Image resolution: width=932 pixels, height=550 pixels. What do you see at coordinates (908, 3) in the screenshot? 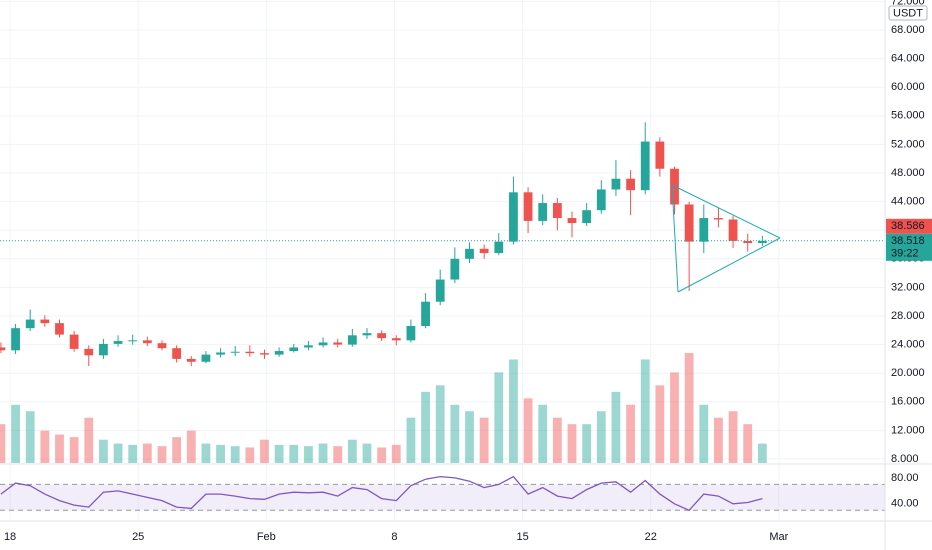
I see `y-tick-label: 72.000` at bounding box center [908, 3].